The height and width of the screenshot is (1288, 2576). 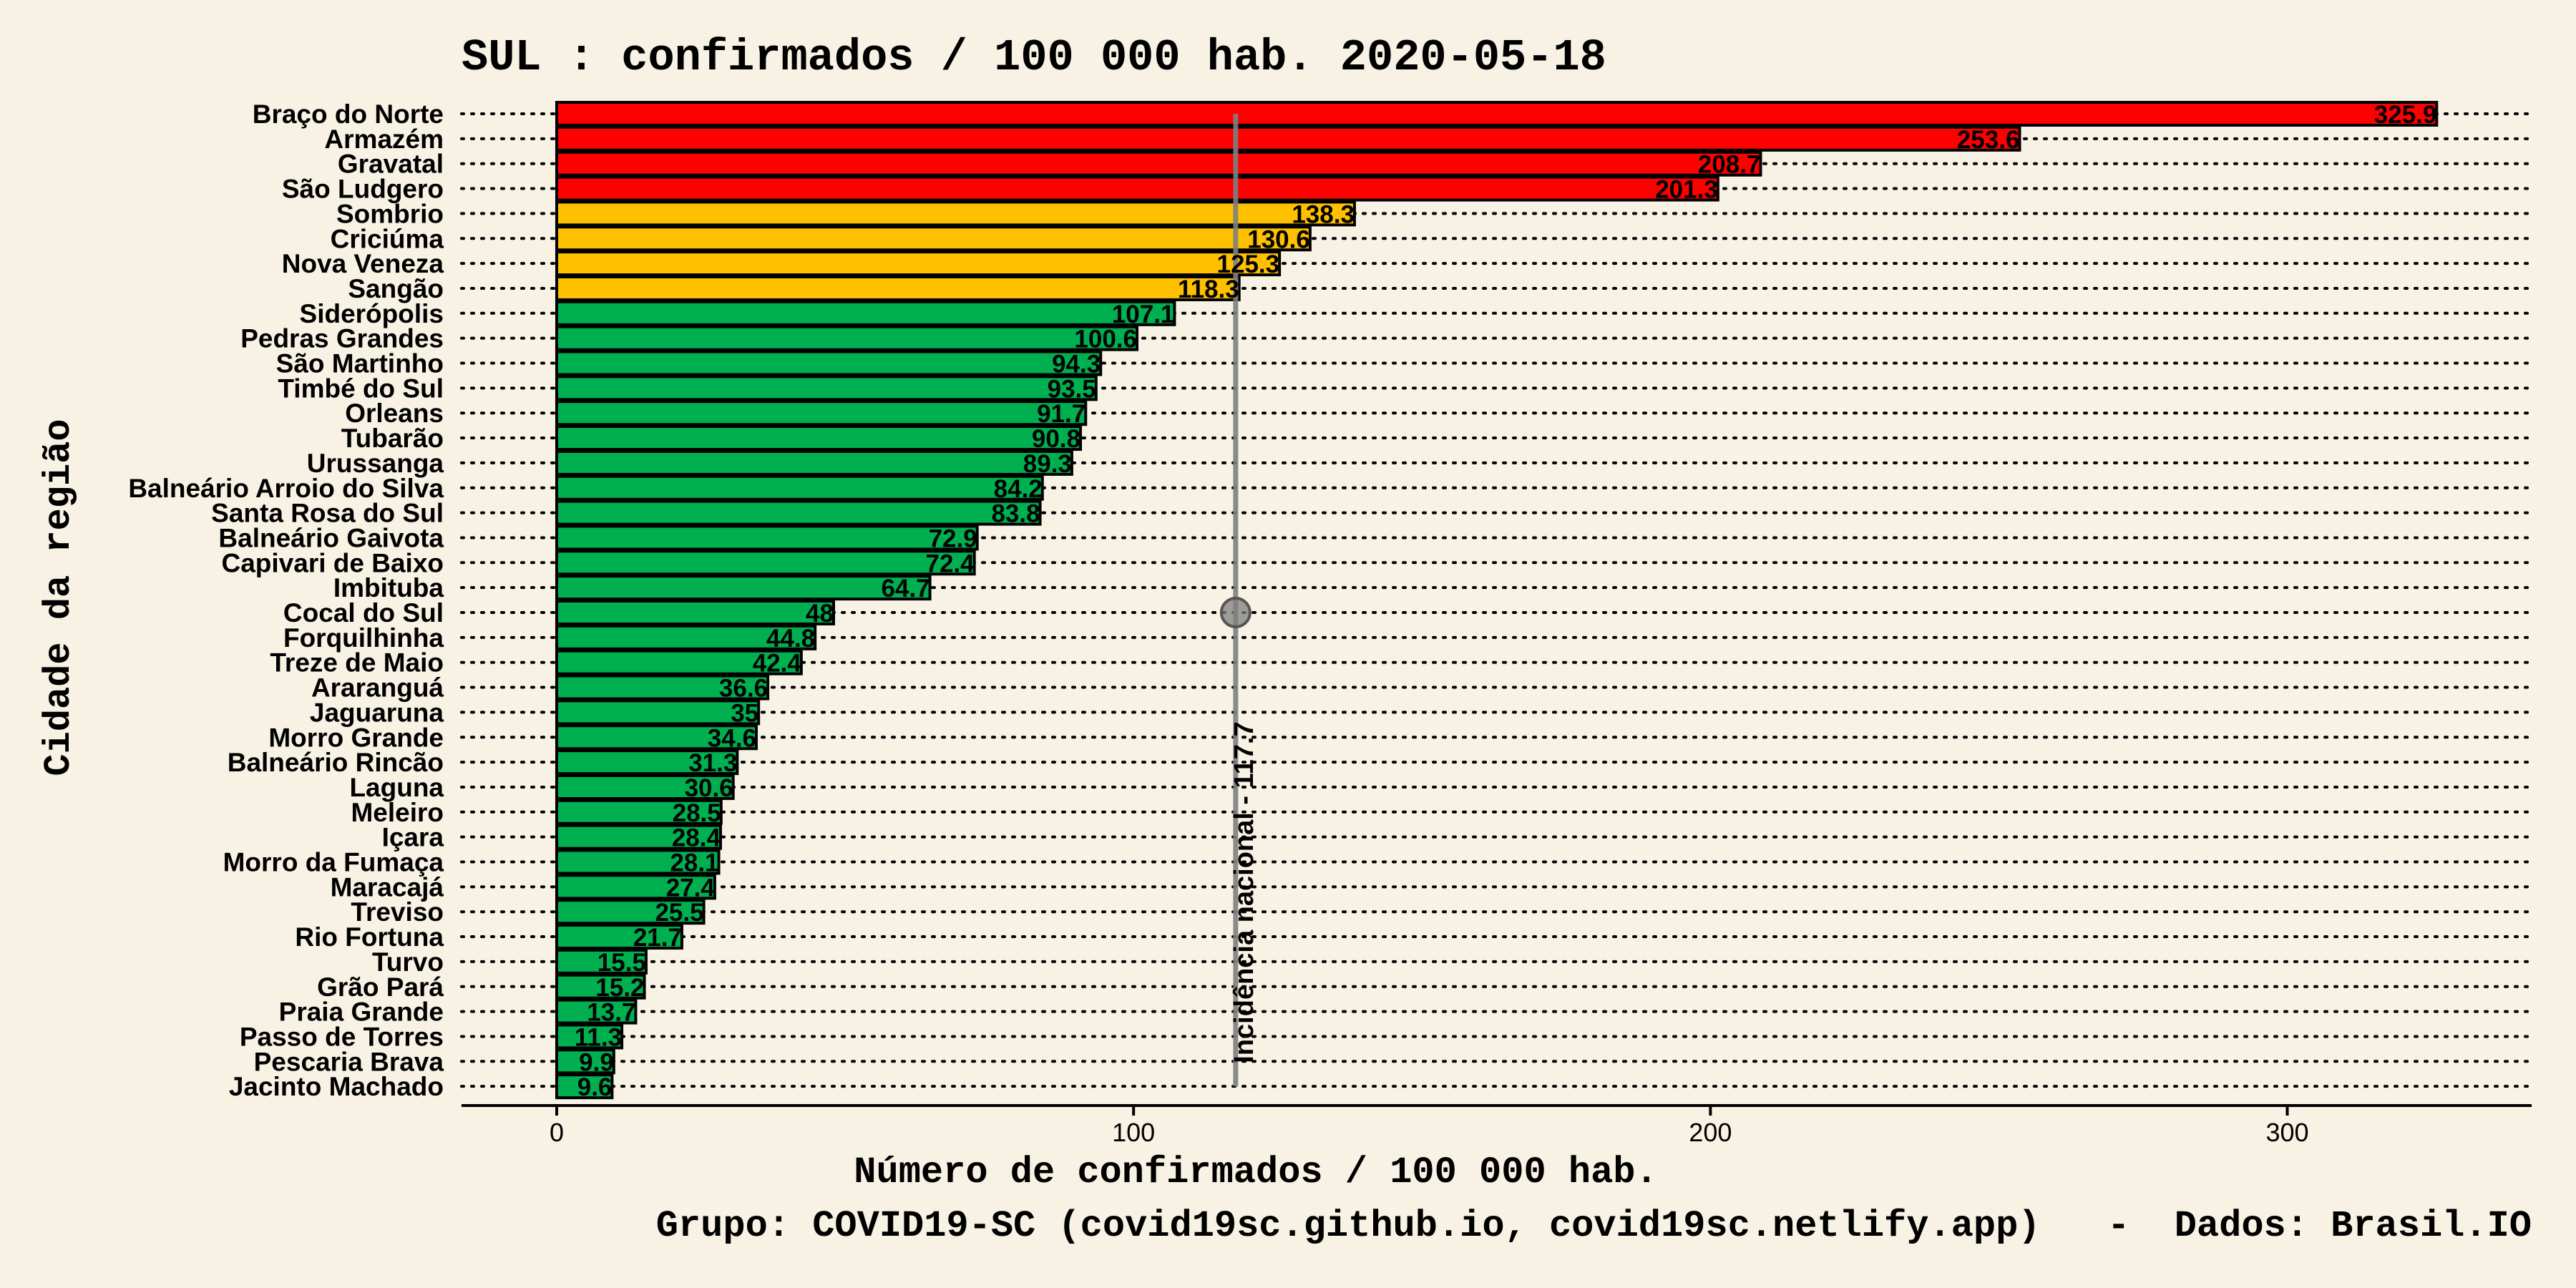 What do you see at coordinates (342, 338) in the screenshot?
I see `y-tick-label: Pedras Grandes` at bounding box center [342, 338].